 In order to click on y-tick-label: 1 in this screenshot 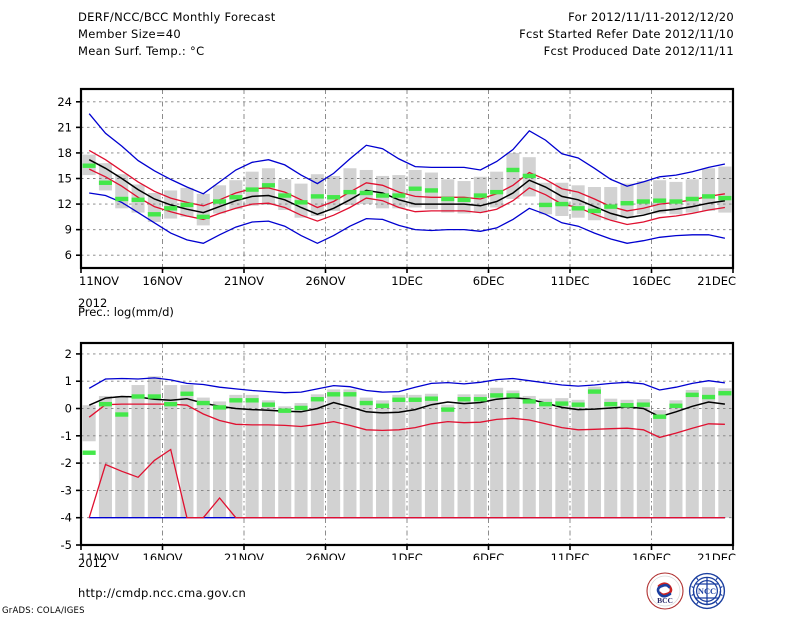, I will do `click(68, 381)`.